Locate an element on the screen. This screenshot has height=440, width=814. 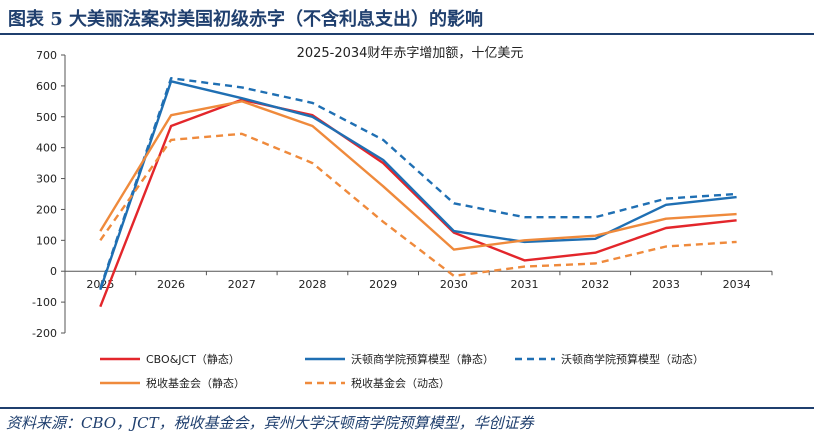
legend-label-1: CBO&JCT（静态） is located at coordinates (193, 359).